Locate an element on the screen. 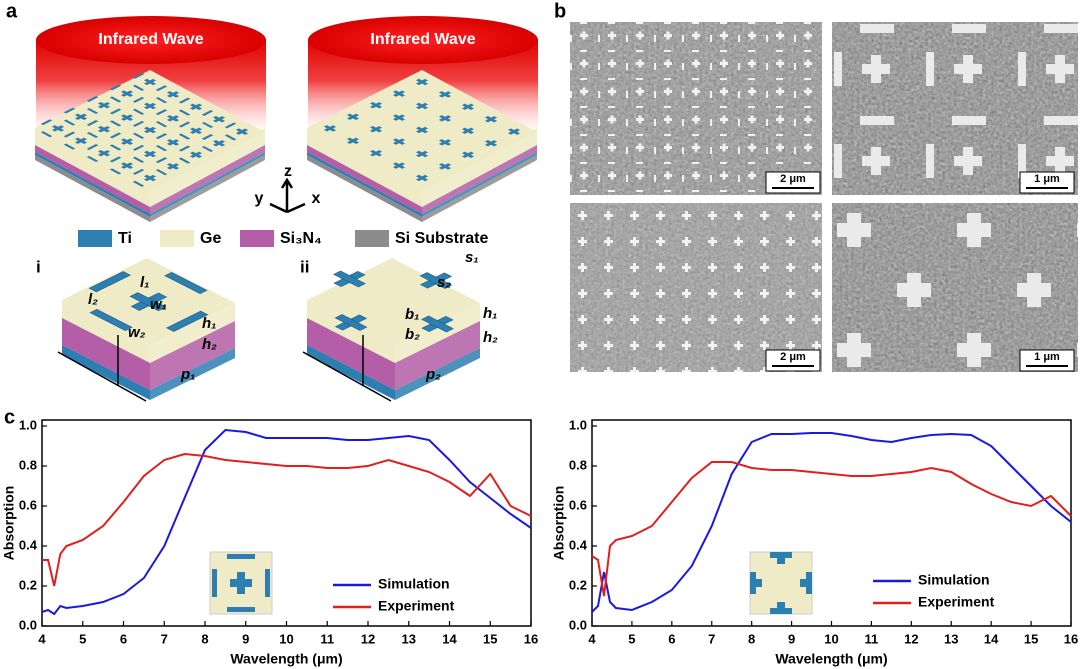  dim-label: h₂ is located at coordinates (209, 344).